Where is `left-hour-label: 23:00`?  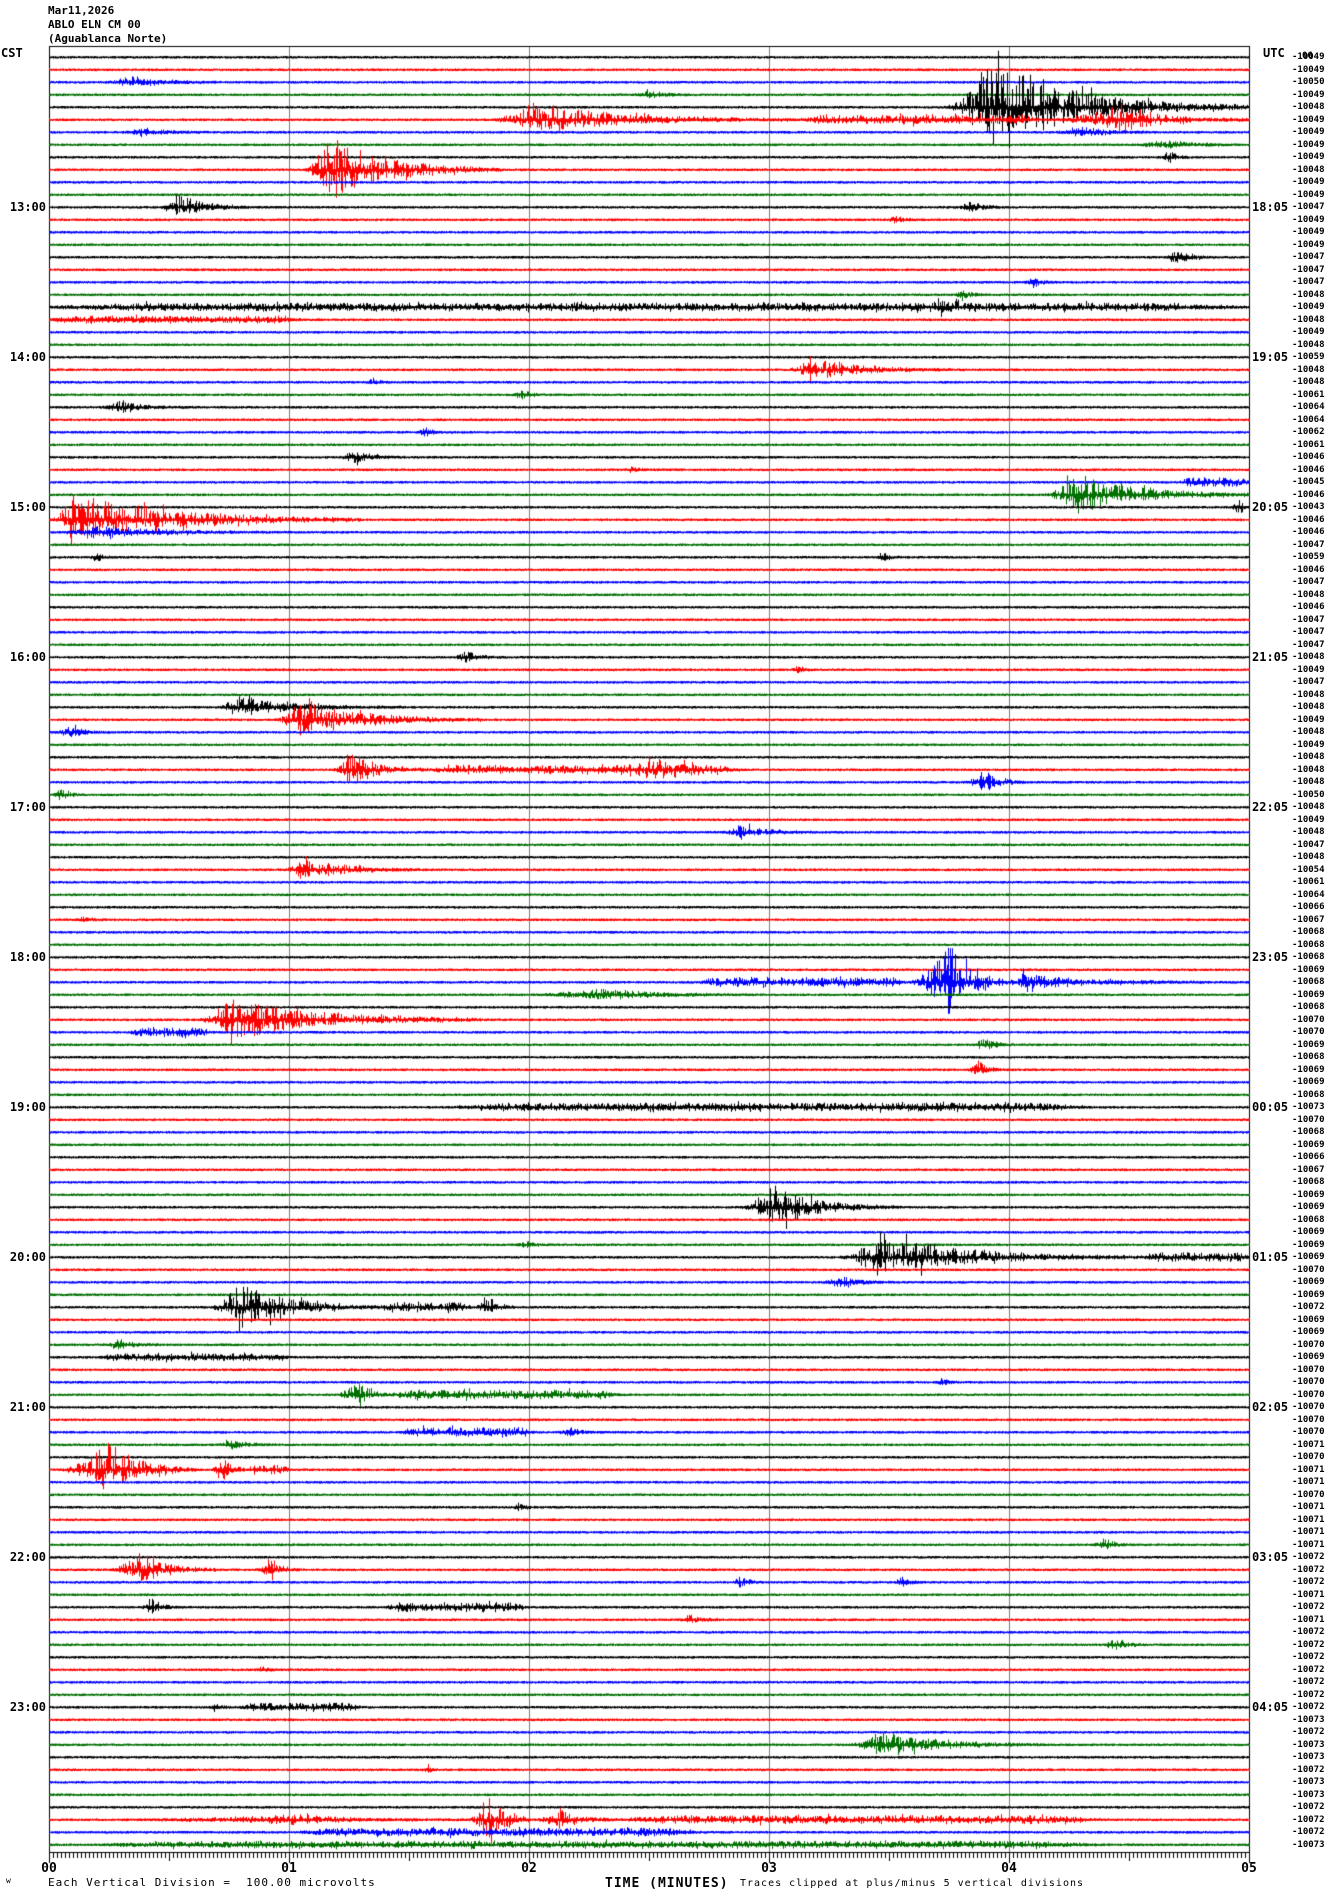 left-hour-label: 23:00 is located at coordinates (27, 1707).